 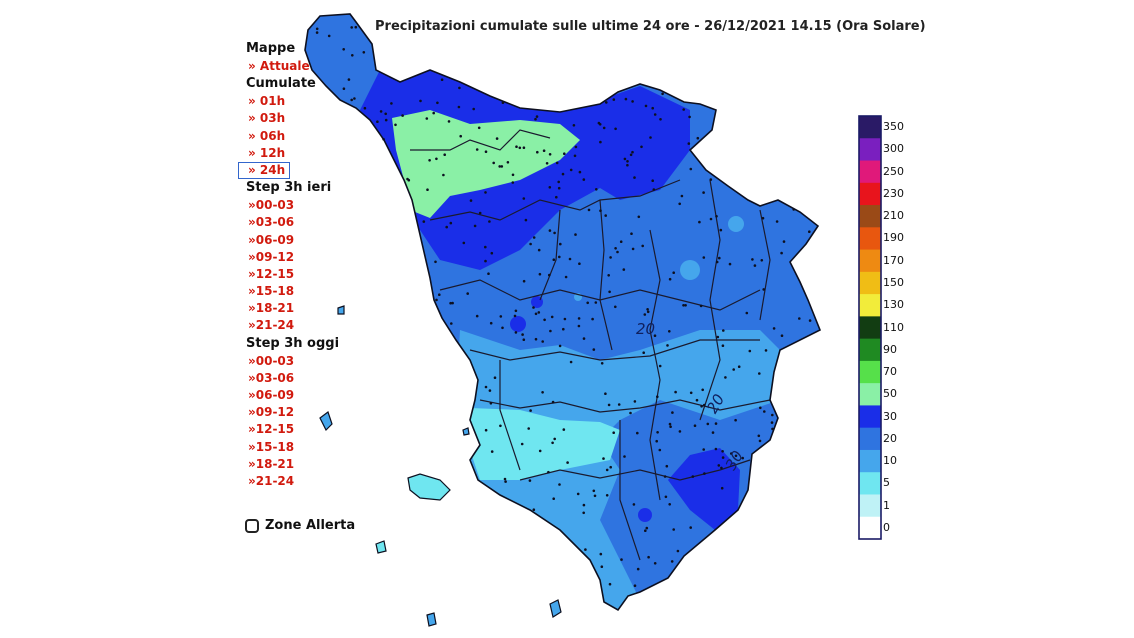 I want to click on link-ieri-12-15: »12-15, so click(x=271, y=273).